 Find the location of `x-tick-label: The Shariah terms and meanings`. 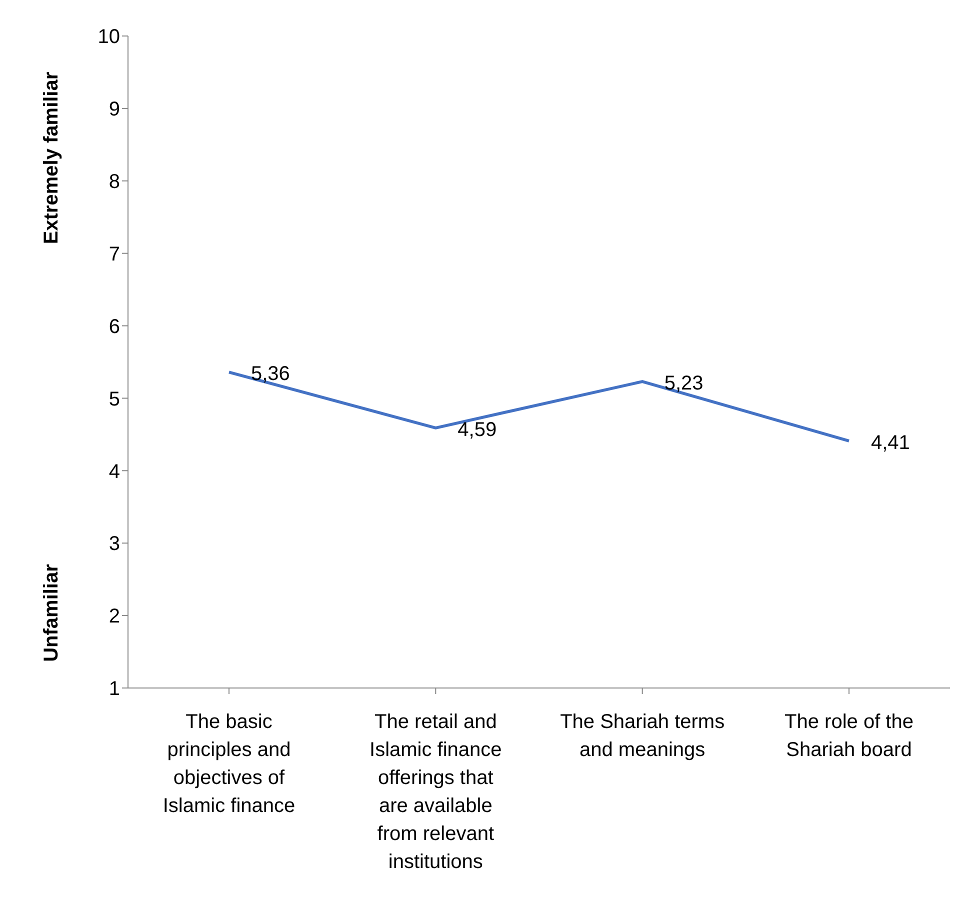

x-tick-label: The Shariah terms and meanings is located at coordinates (642, 736).